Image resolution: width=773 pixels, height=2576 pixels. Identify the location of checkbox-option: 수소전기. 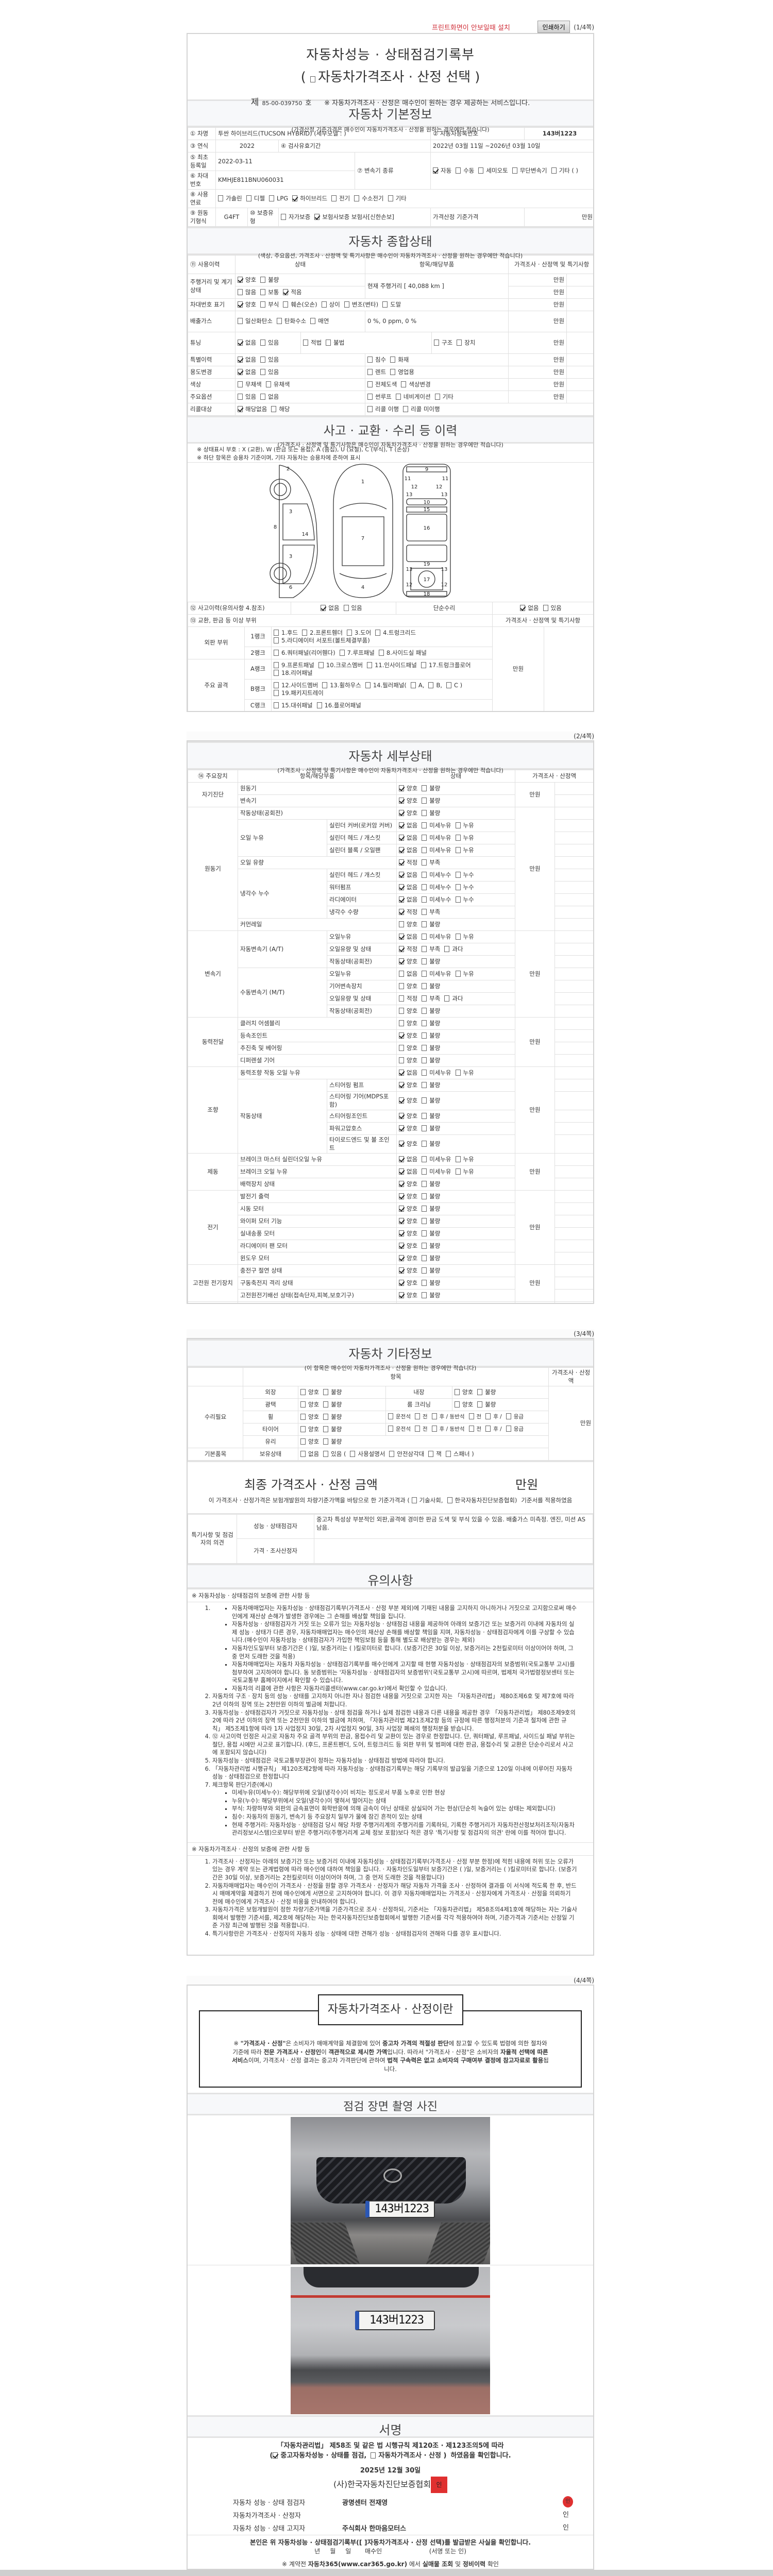
(369, 199).